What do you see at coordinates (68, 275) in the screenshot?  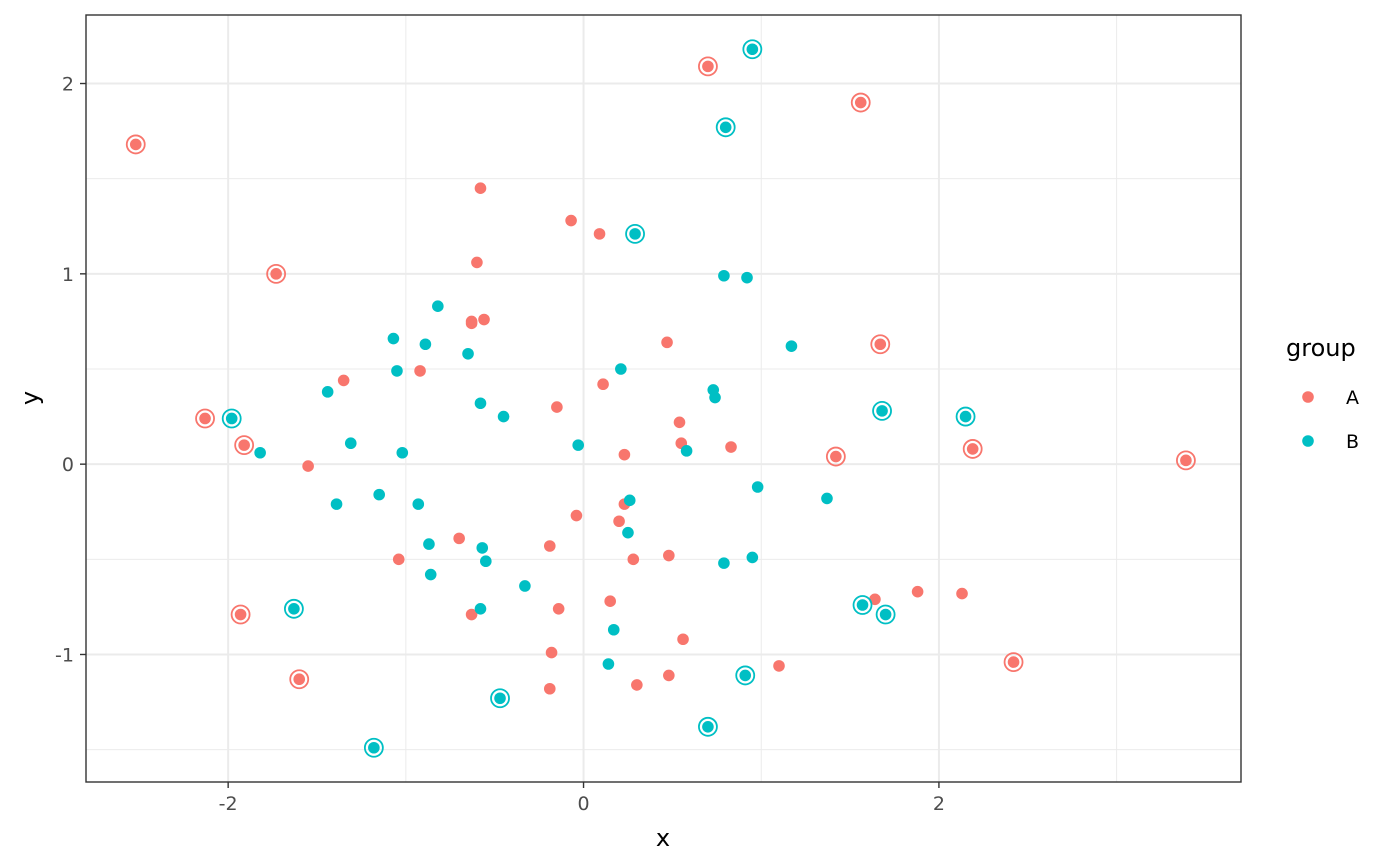 I see `y-tick-label: 1` at bounding box center [68, 275].